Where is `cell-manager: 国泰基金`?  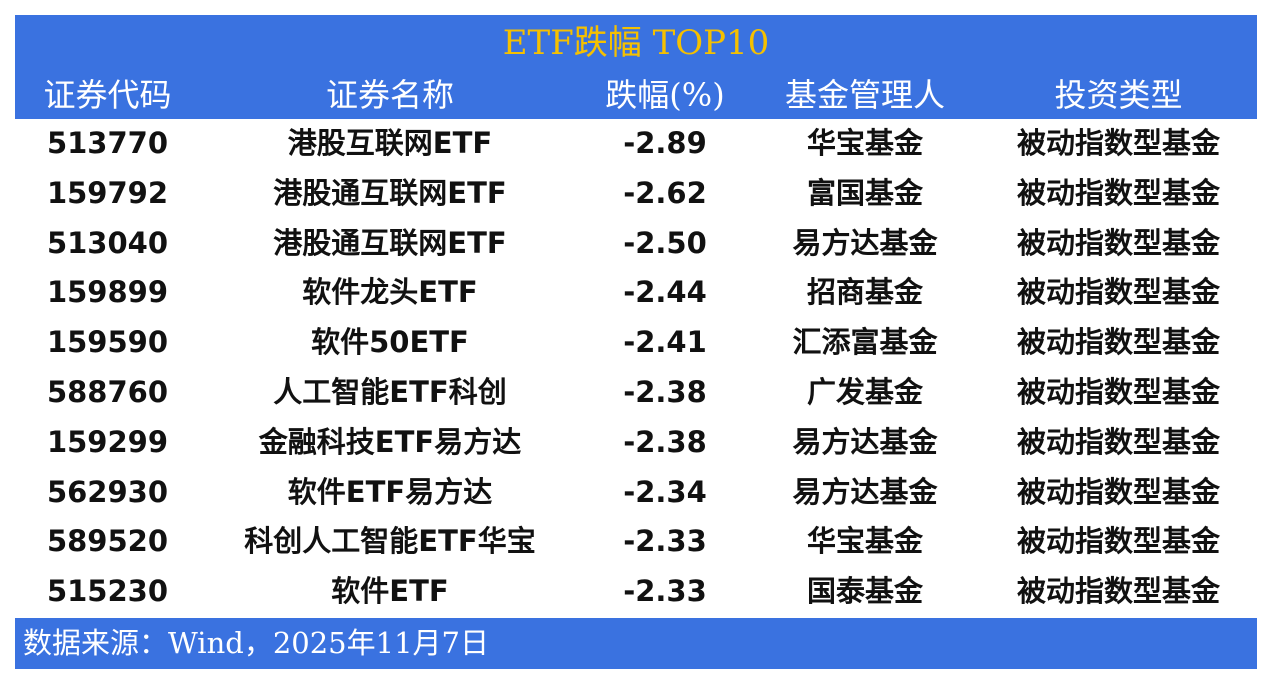
cell-manager: 国泰基金 is located at coordinates (864, 591).